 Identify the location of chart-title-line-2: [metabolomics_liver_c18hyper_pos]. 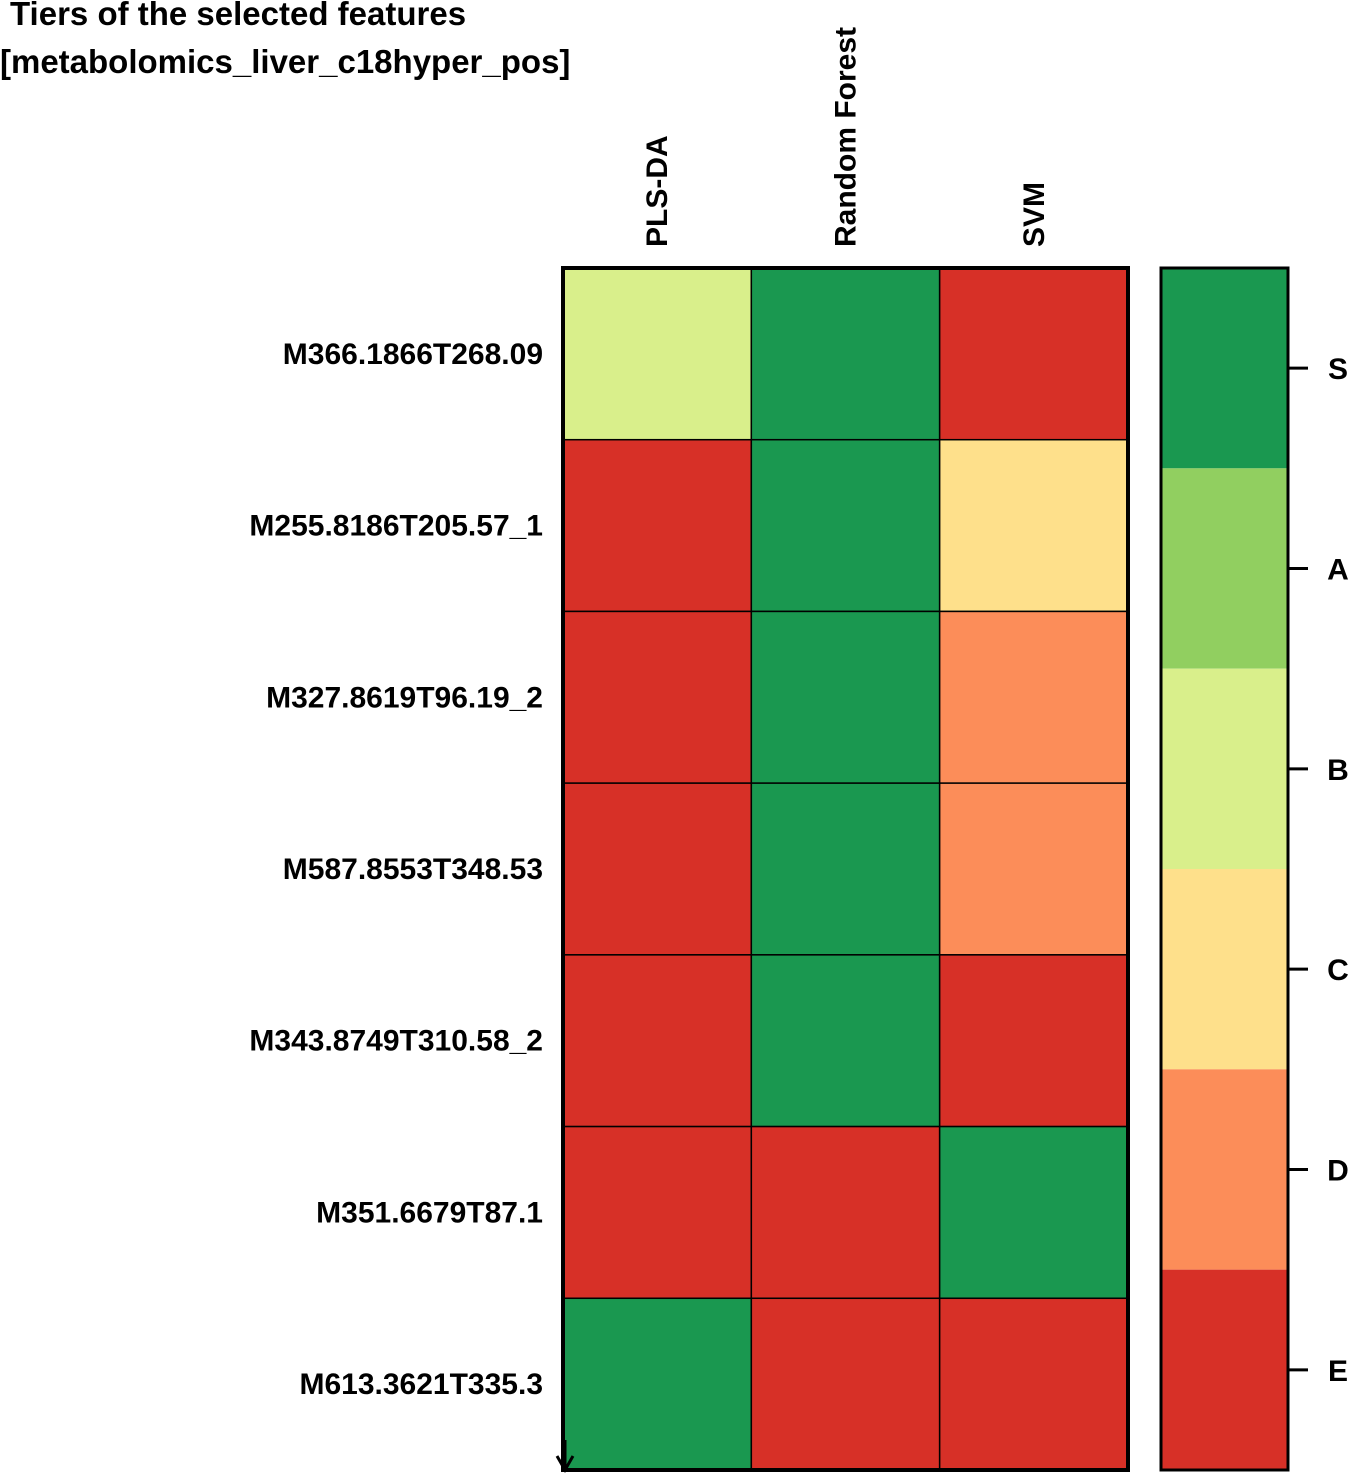
(285, 61).